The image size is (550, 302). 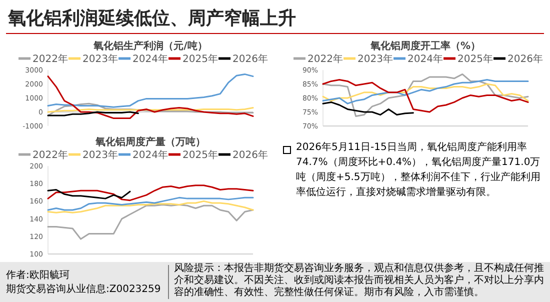 What do you see at coordinates (359, 281) in the screenshot?
I see `text: 风险提示：本报告非期货交易咨询业务服务，观点和信息仅供参考，且不构成任何推介和交易建议。不因关注、收到或阅读本报告而视相关人员为客户，不对以上分享内容的准确性、有效性、完整性做任何保证。期市有风险，入市需谨慎。` at bounding box center [359, 281].